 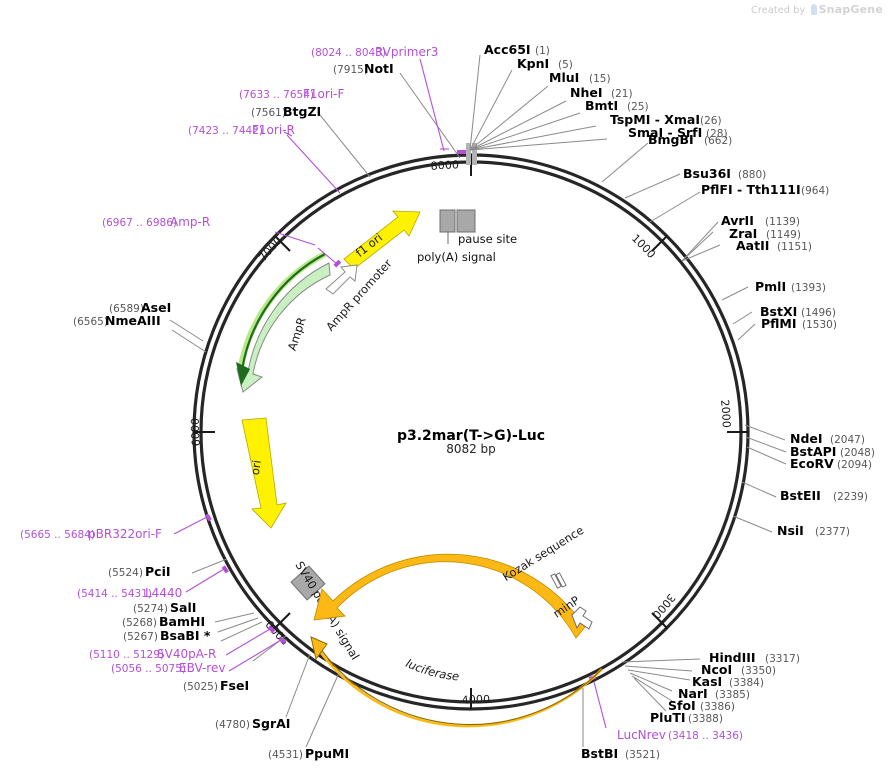 What do you see at coordinates (638, 107) in the screenshot?
I see `bmti-position: (25)` at bounding box center [638, 107].